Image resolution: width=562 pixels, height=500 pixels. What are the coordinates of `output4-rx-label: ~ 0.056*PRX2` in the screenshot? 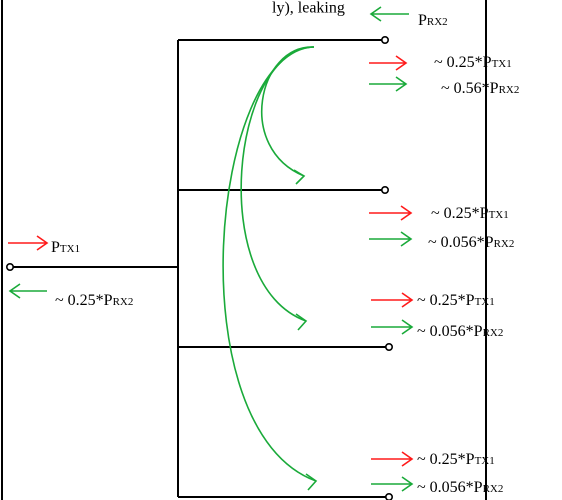 It's located at (460, 487).